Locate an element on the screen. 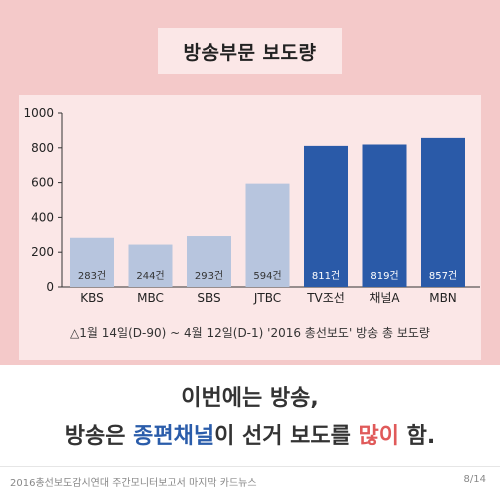 The image size is (500, 500). message-text: 이 선거 보도를 is located at coordinates (286, 436).